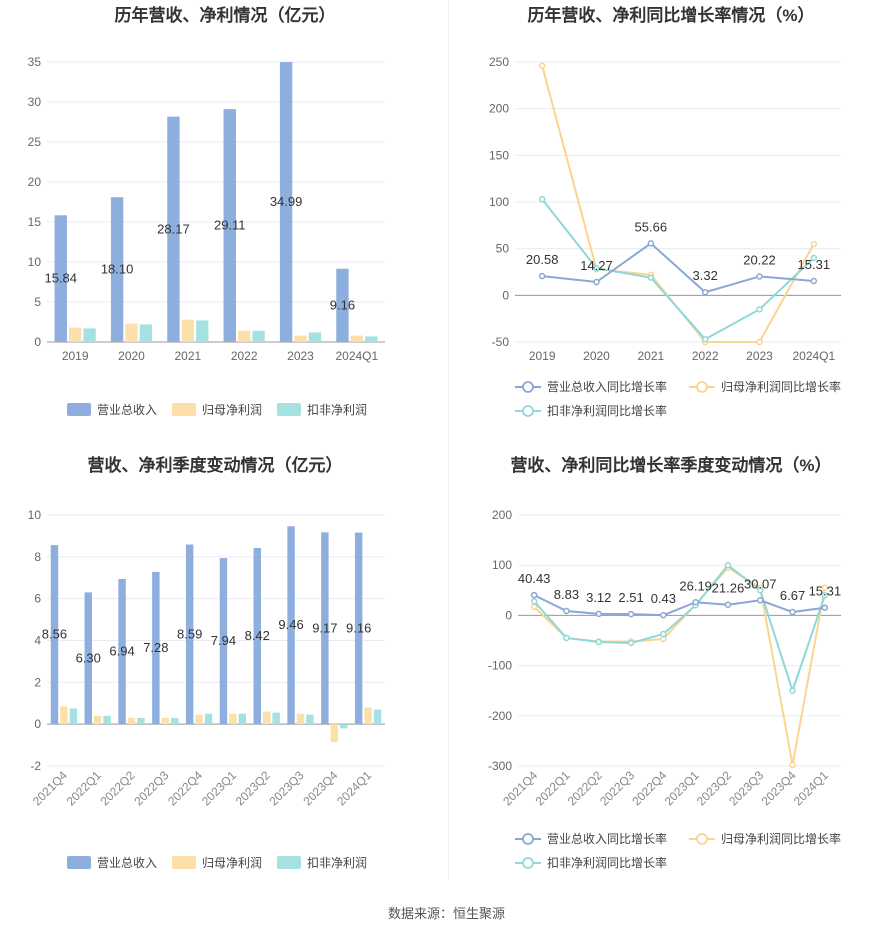 This screenshot has width=893, height=935. Describe the element at coordinates (695, 585) in the screenshot. I see `data-label: 26.19` at that location.